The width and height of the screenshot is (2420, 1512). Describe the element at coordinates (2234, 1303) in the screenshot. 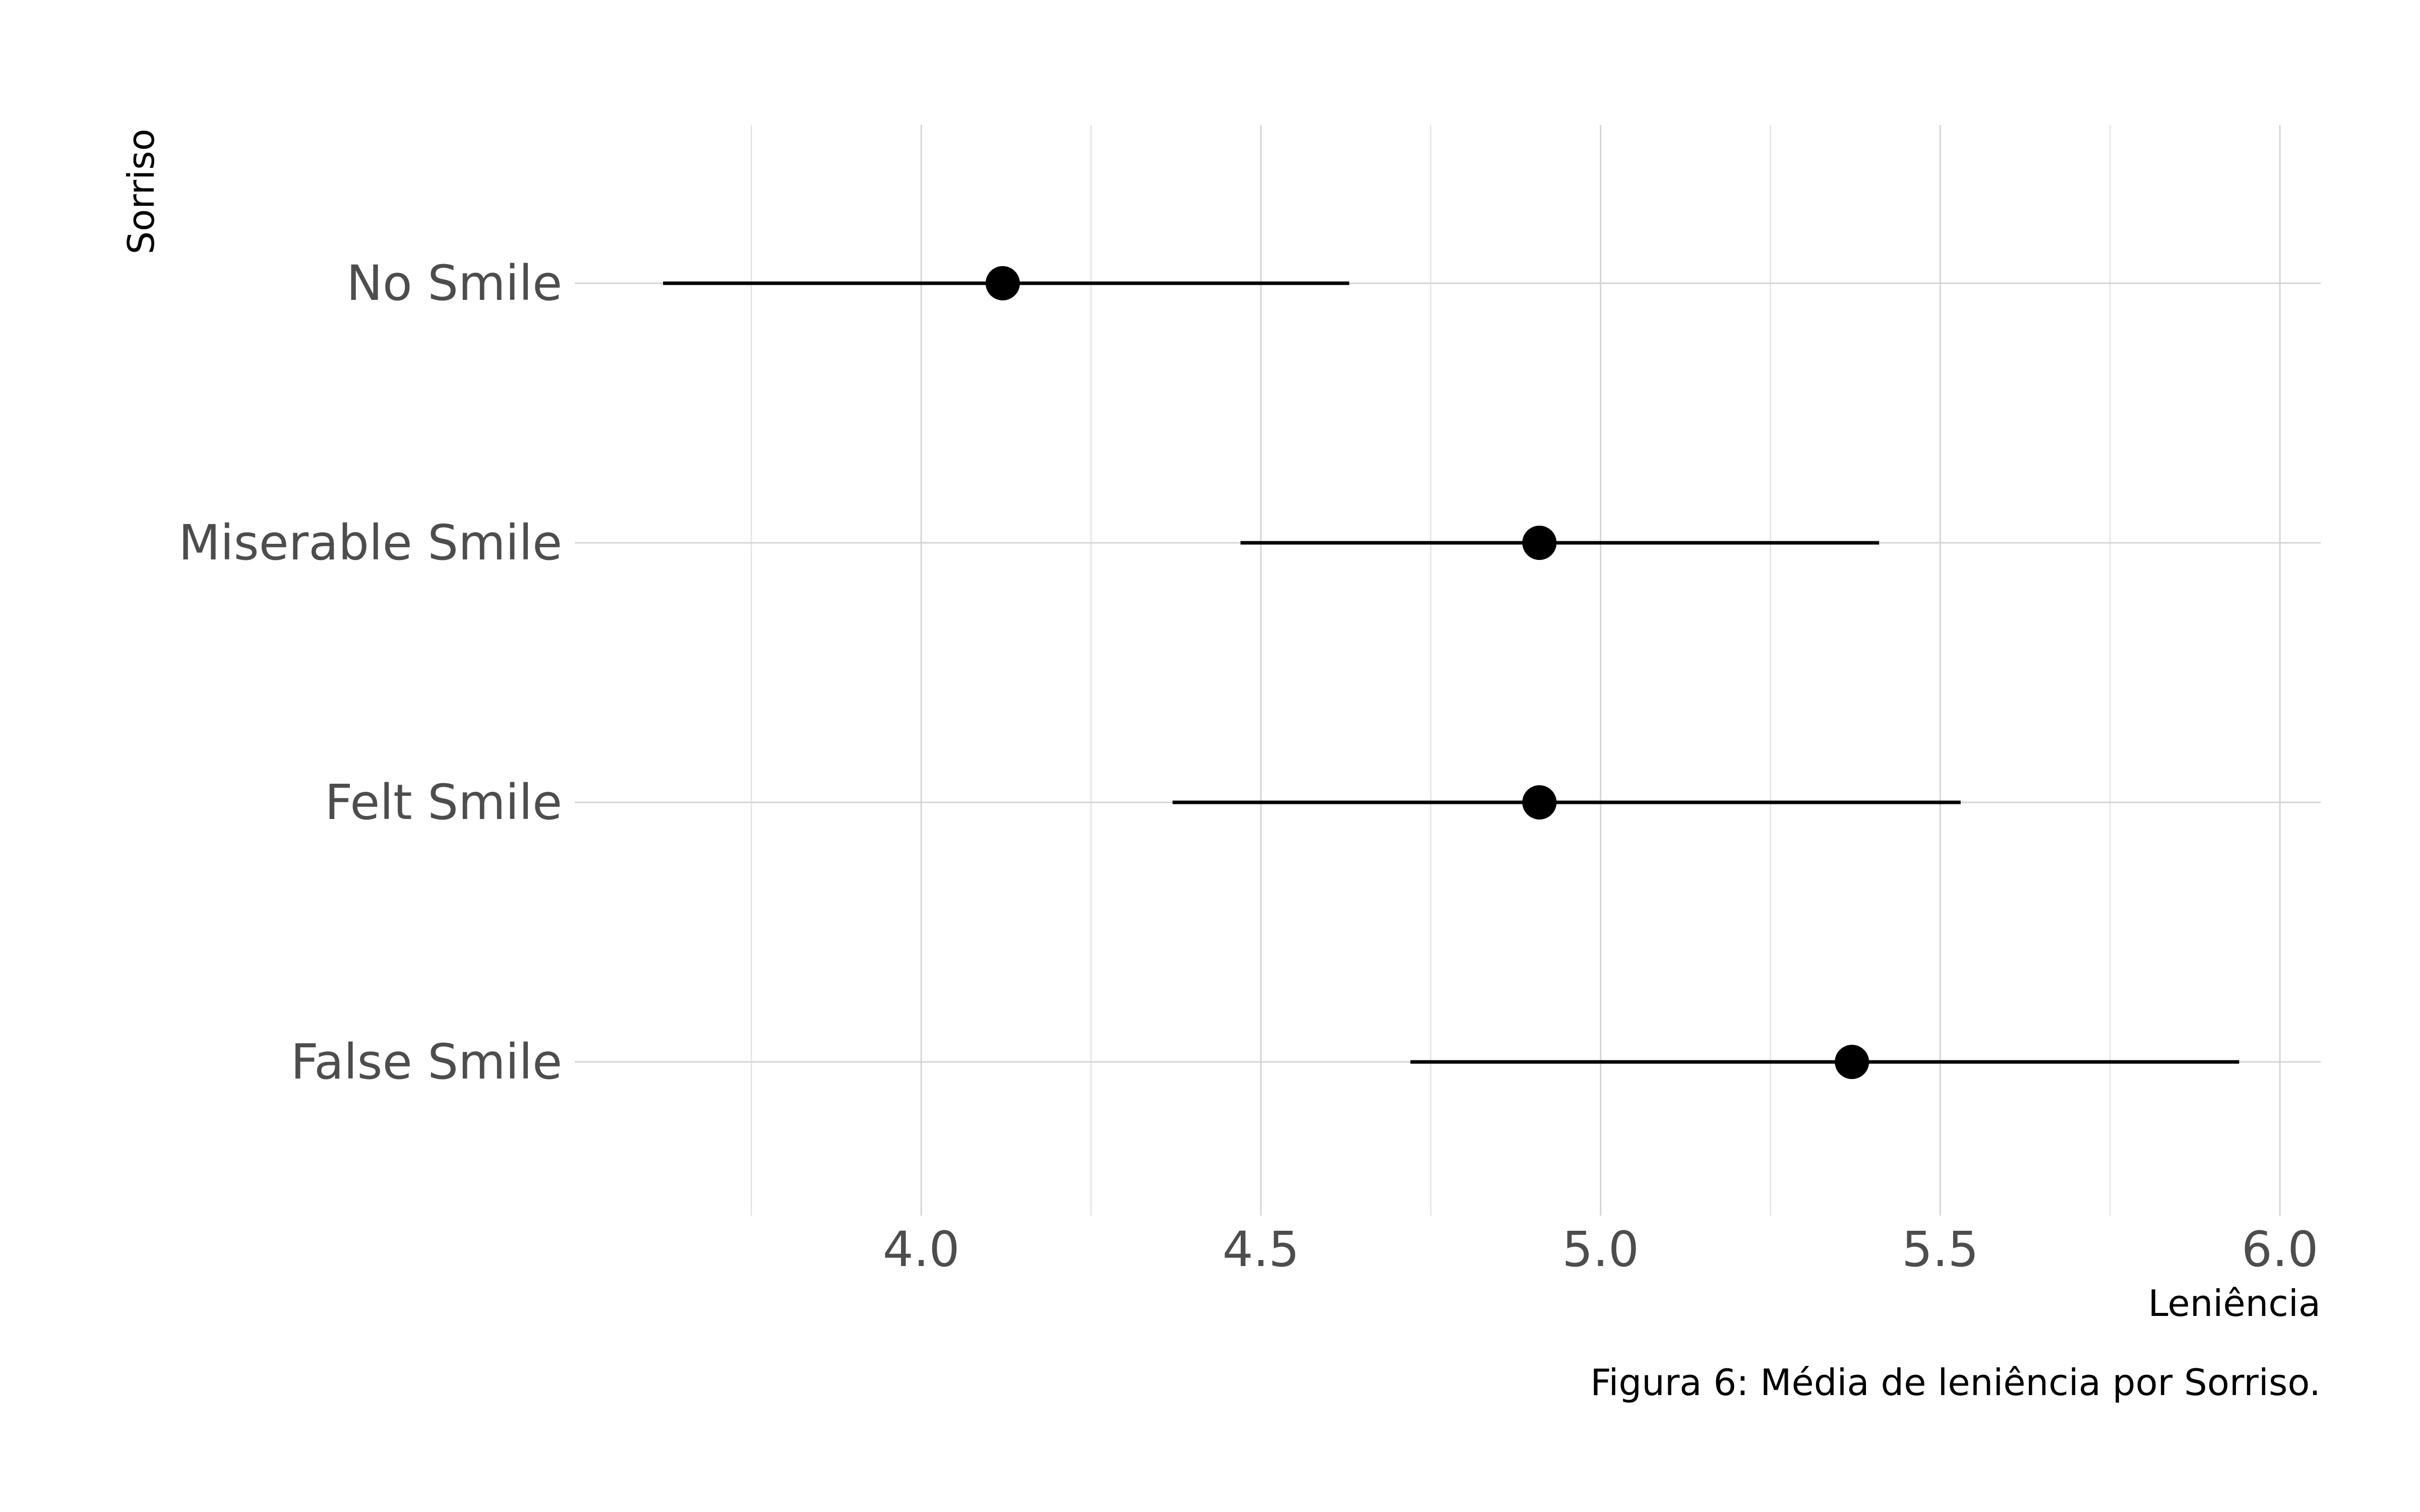

I see `x-axis-title: Leniência` at that location.